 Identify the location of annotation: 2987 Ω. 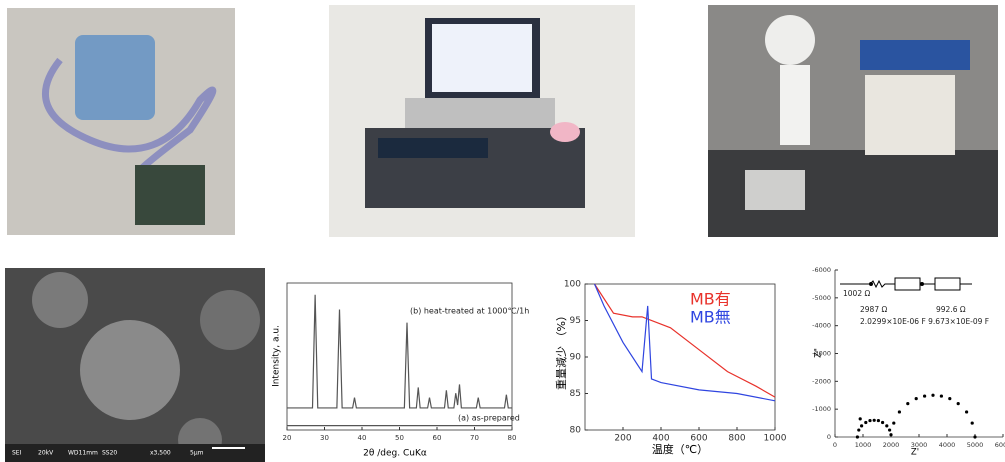
(873, 309).